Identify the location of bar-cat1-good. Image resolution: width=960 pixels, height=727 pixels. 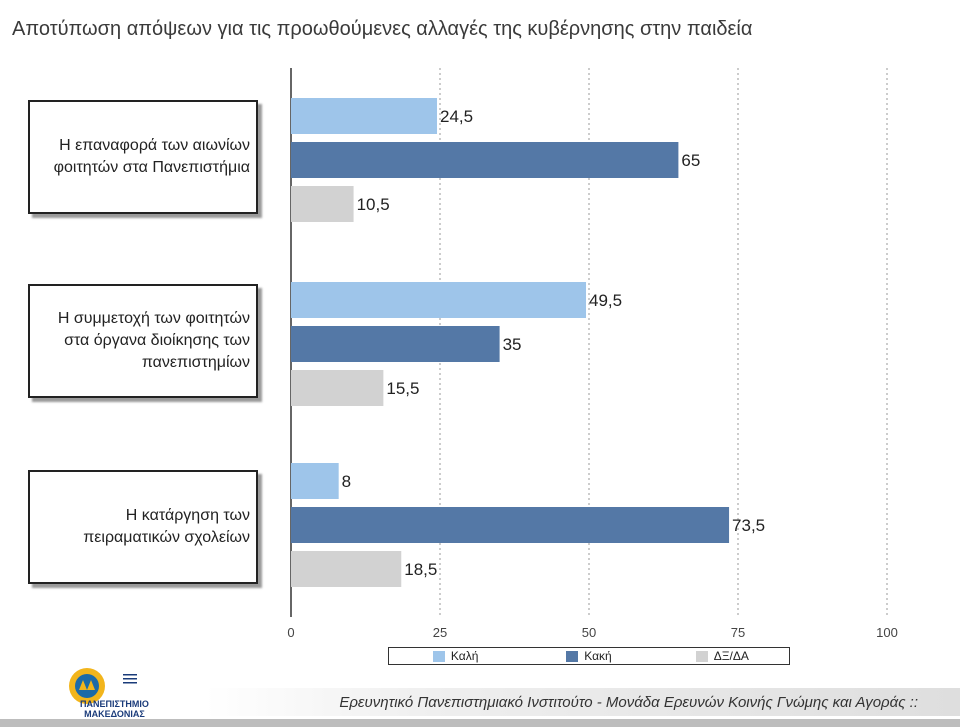
(364, 116).